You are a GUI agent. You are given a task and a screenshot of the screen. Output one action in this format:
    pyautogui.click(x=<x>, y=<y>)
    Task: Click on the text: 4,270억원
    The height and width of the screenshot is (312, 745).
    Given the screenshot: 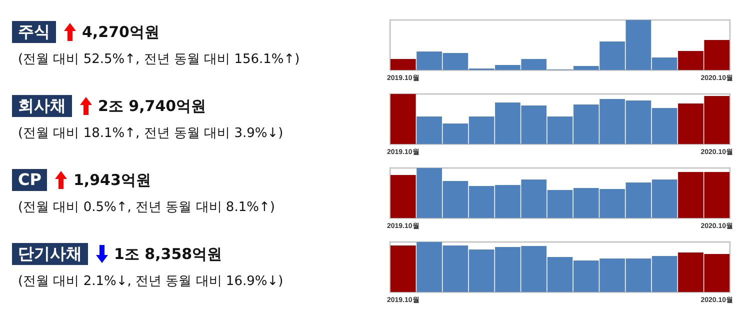 What is the action you would take?
    pyautogui.click(x=121, y=32)
    